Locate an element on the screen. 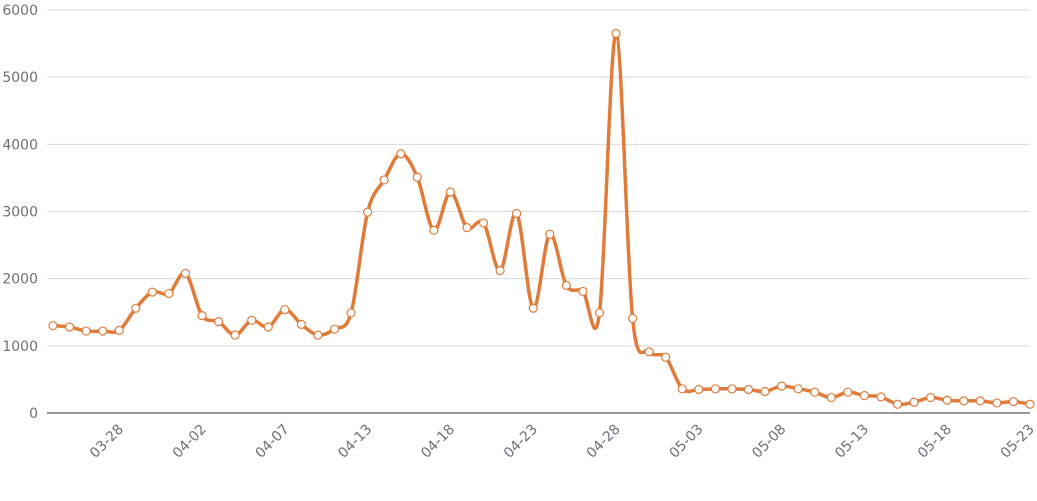 The image size is (1037, 501). x-tick-label: 04-13 is located at coordinates (355, 441).